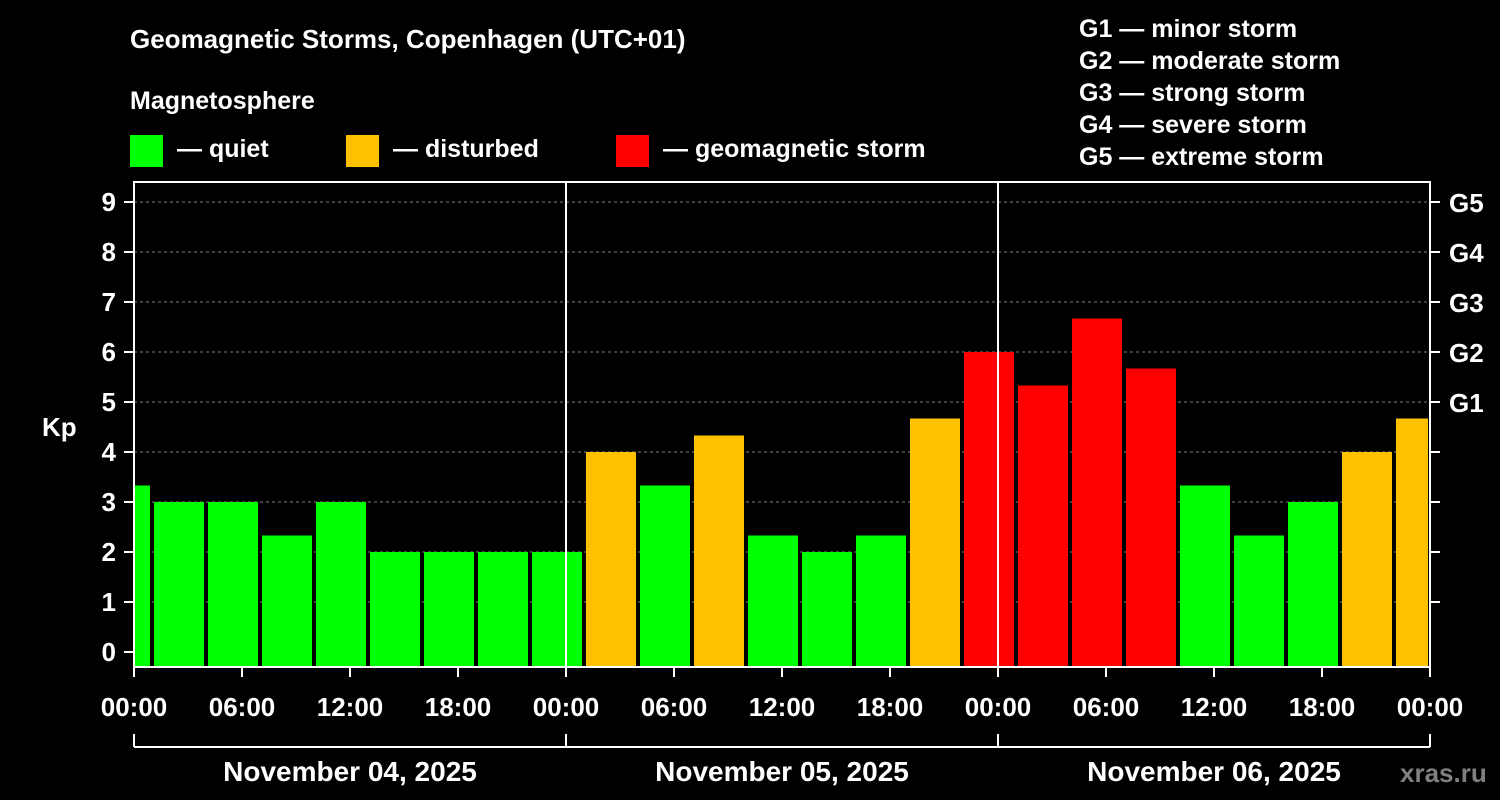  What do you see at coordinates (407, 39) in the screenshot?
I see `chart-title: Geomagnetic Storms, Copenhagen (UTC+01)` at bounding box center [407, 39].